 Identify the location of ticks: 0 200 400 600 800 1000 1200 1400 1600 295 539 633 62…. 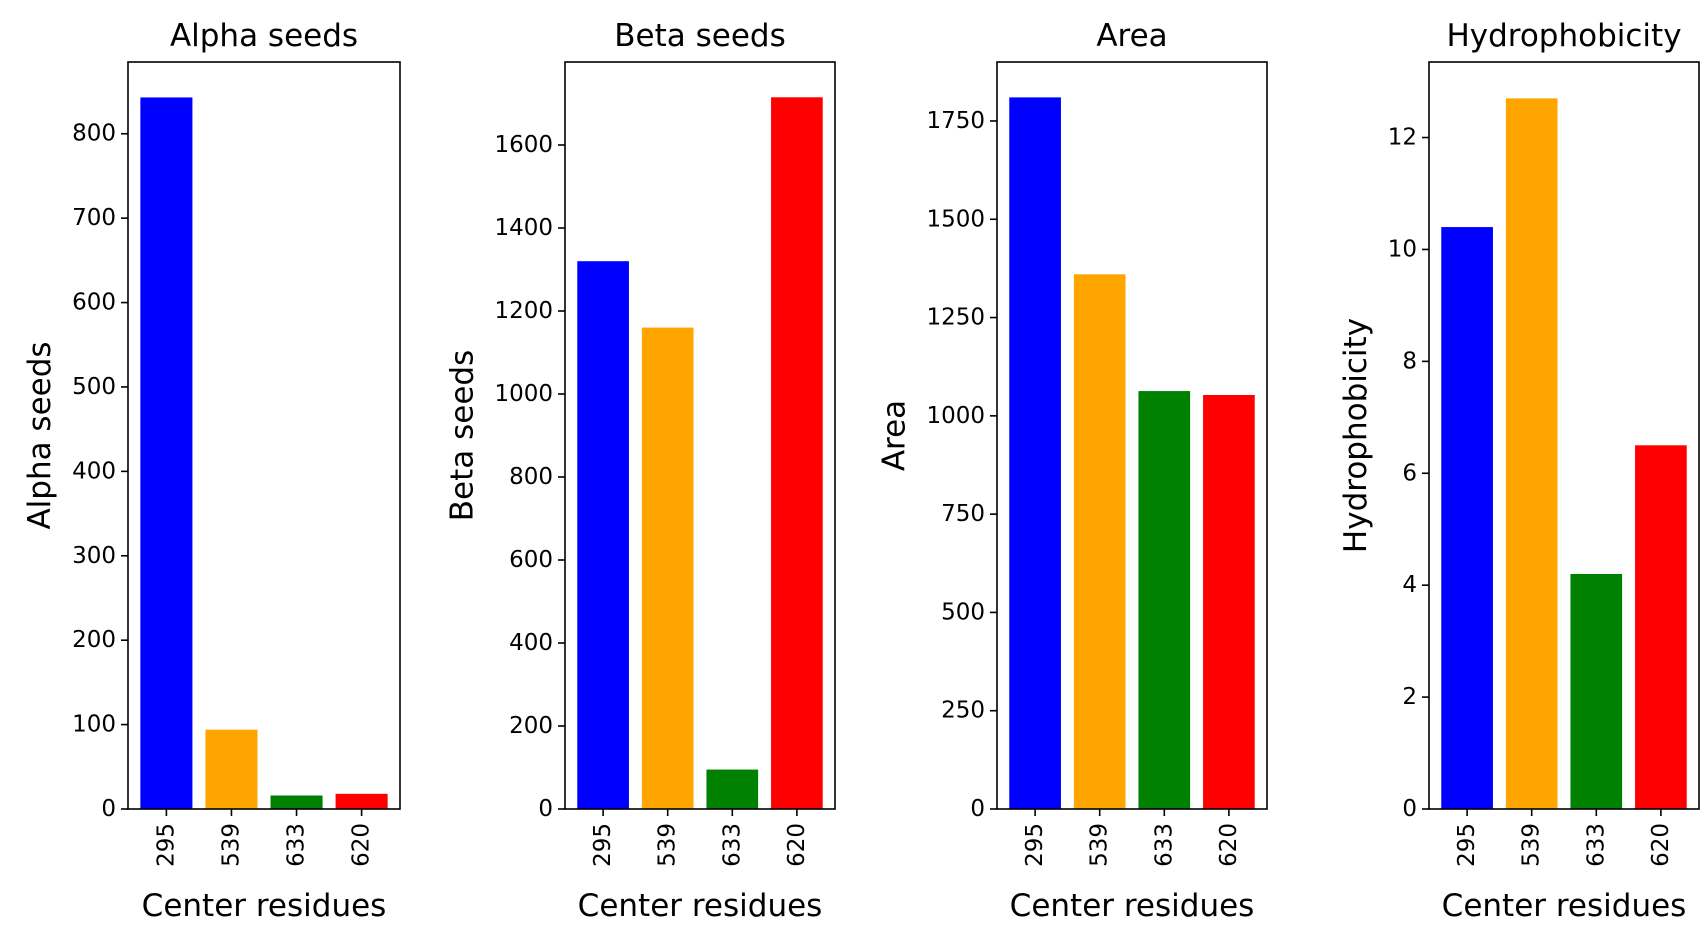
(651, 499).